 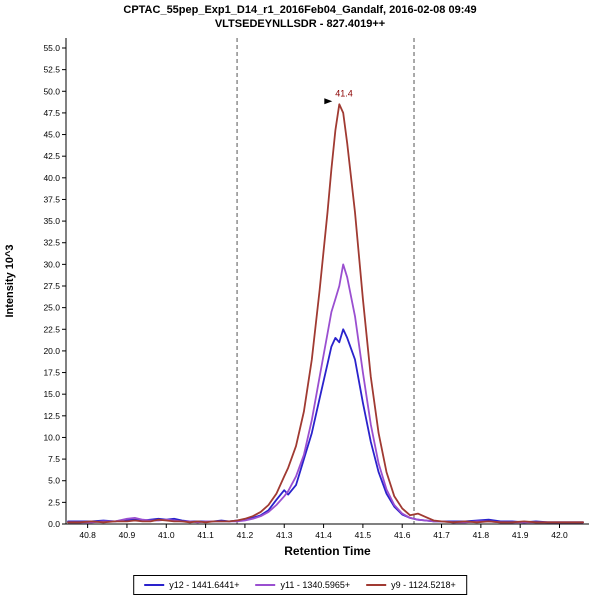 I want to click on y-tick-label: 27.5, so click(x=51, y=286).